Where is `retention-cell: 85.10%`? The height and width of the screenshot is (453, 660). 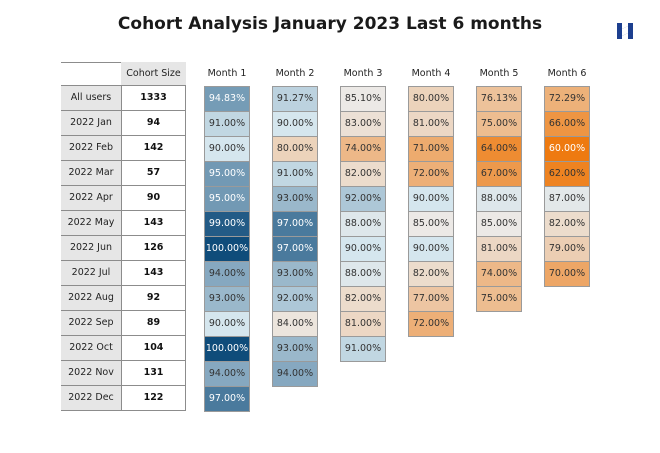
retention-cell: 85.10% is located at coordinates (363, 99).